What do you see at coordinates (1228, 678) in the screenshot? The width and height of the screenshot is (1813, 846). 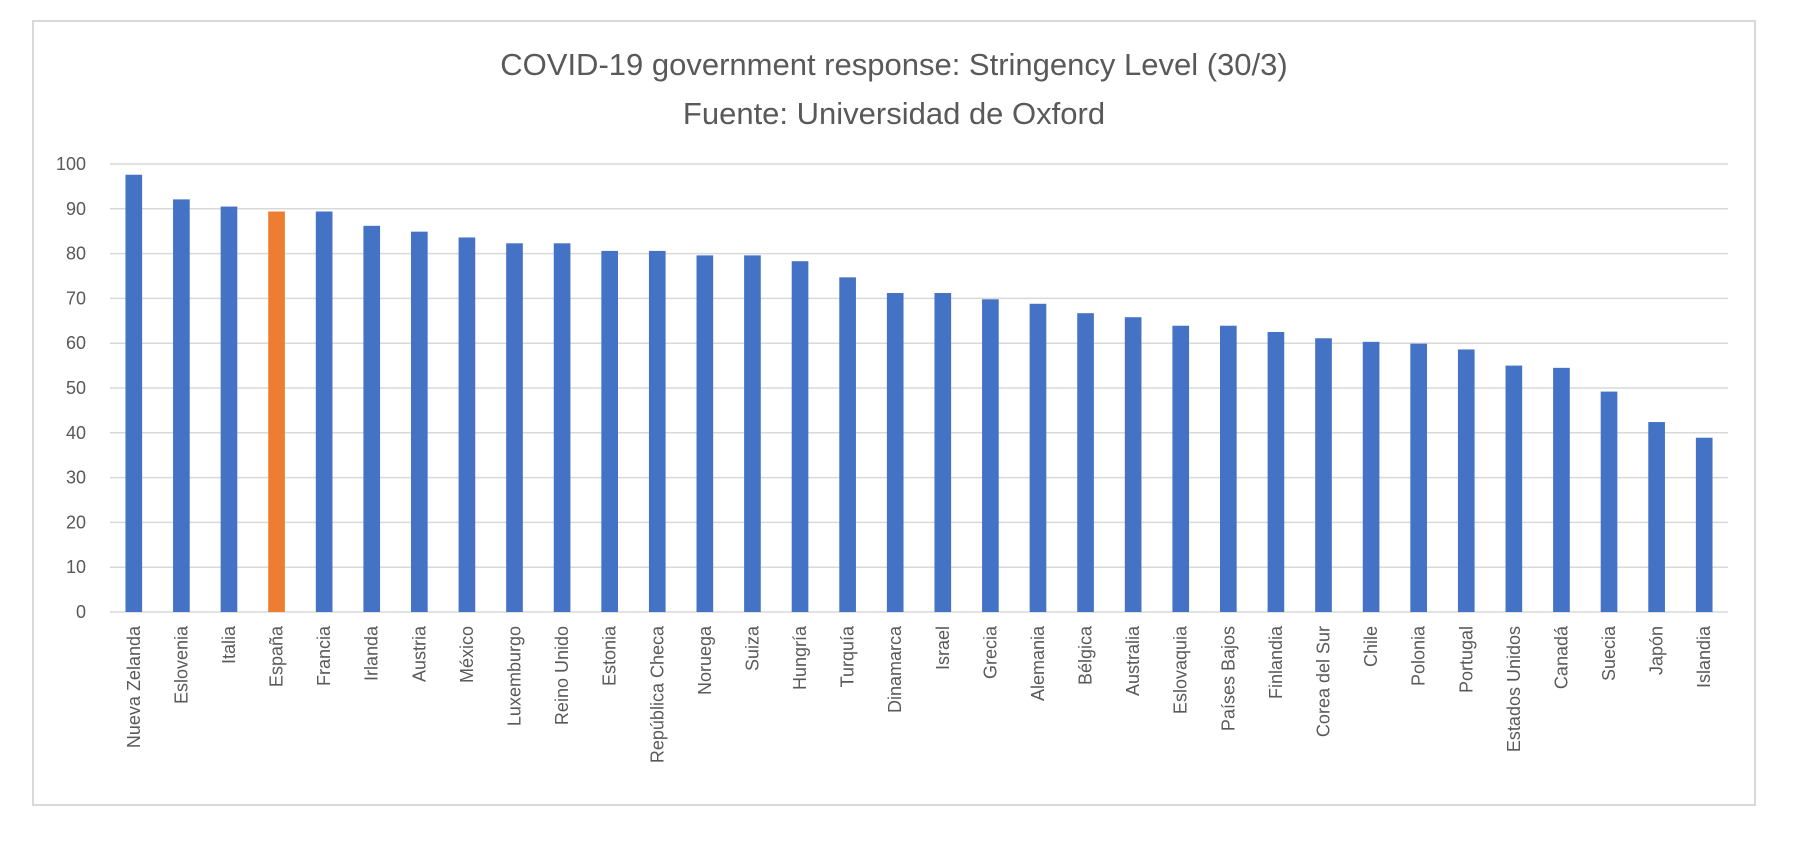 I see `x-category-label: Países Bajos` at bounding box center [1228, 678].